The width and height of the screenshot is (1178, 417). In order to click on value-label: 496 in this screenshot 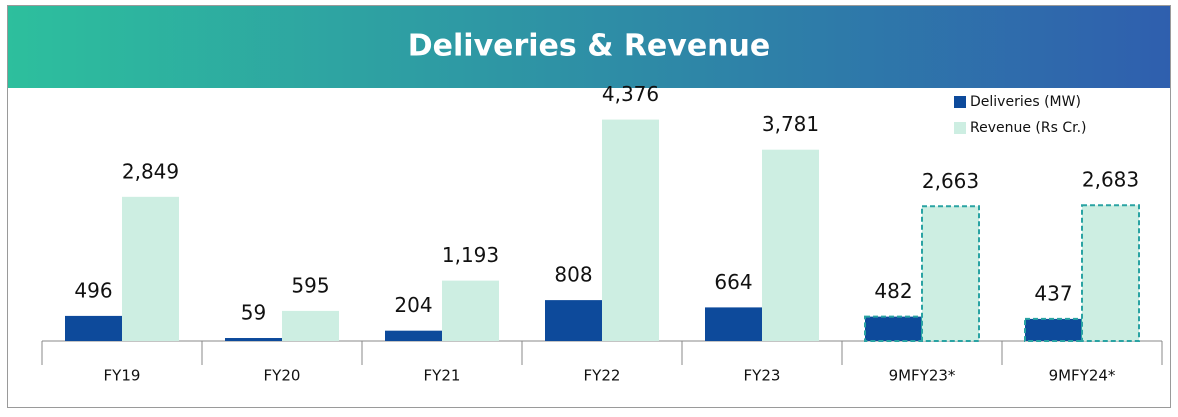, I will do `click(93, 290)`.